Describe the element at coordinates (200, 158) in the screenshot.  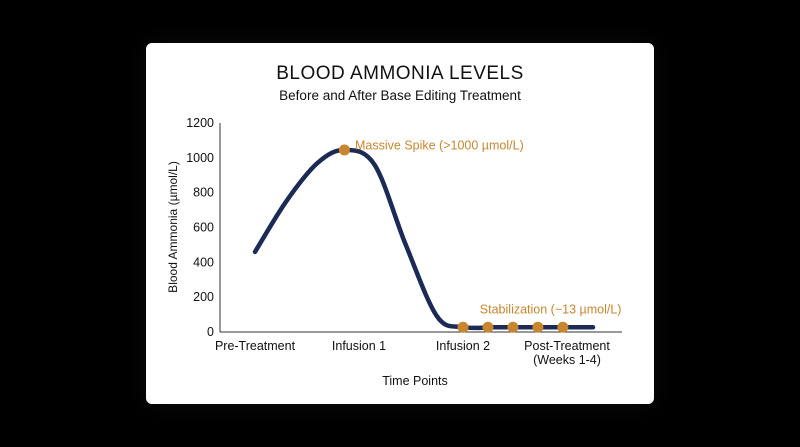
I see `y-tick-label: 1000` at that location.